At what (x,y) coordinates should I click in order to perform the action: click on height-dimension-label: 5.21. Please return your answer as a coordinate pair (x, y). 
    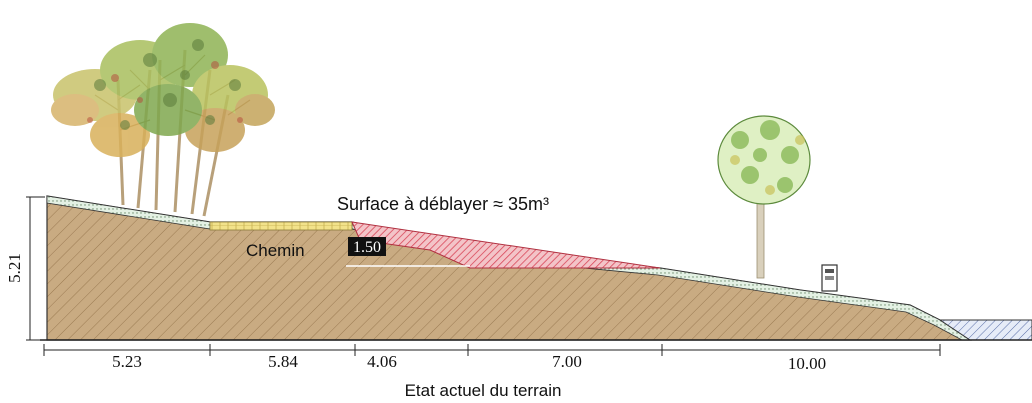
    Looking at the image, I should click on (14, 268).